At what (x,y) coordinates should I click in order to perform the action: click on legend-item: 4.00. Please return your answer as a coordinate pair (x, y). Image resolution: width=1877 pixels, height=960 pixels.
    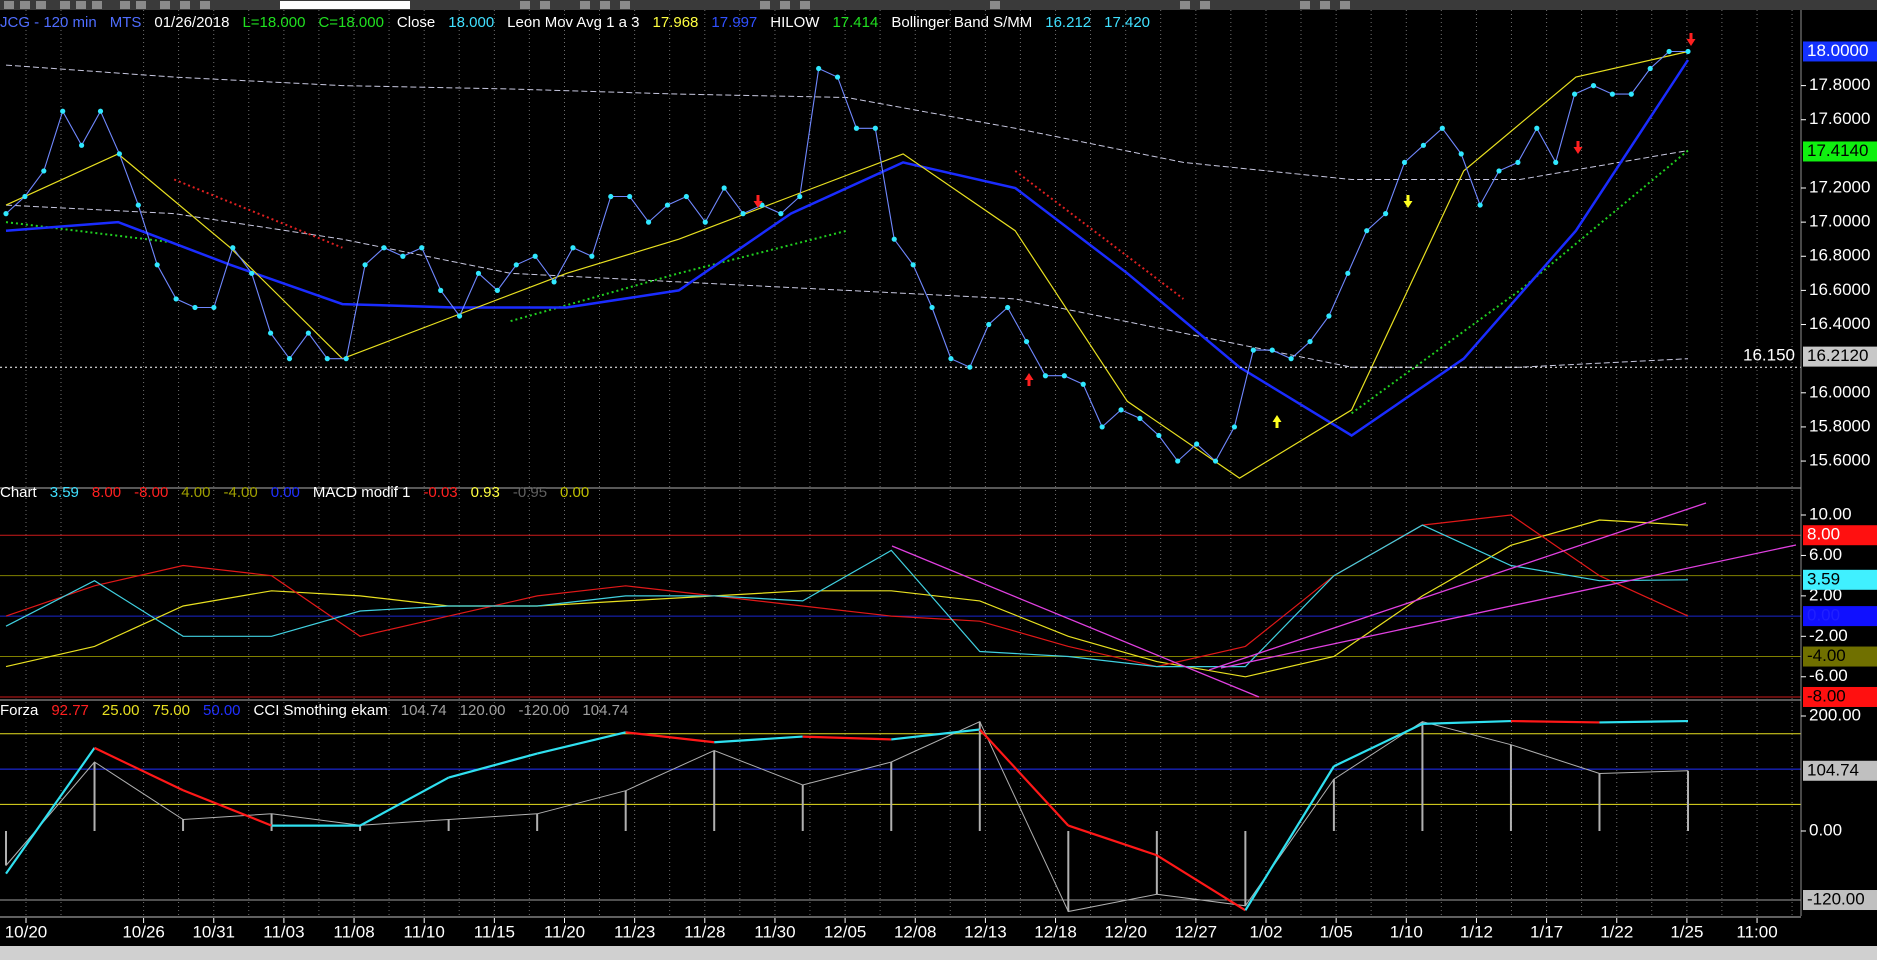
    Looking at the image, I should click on (195, 492).